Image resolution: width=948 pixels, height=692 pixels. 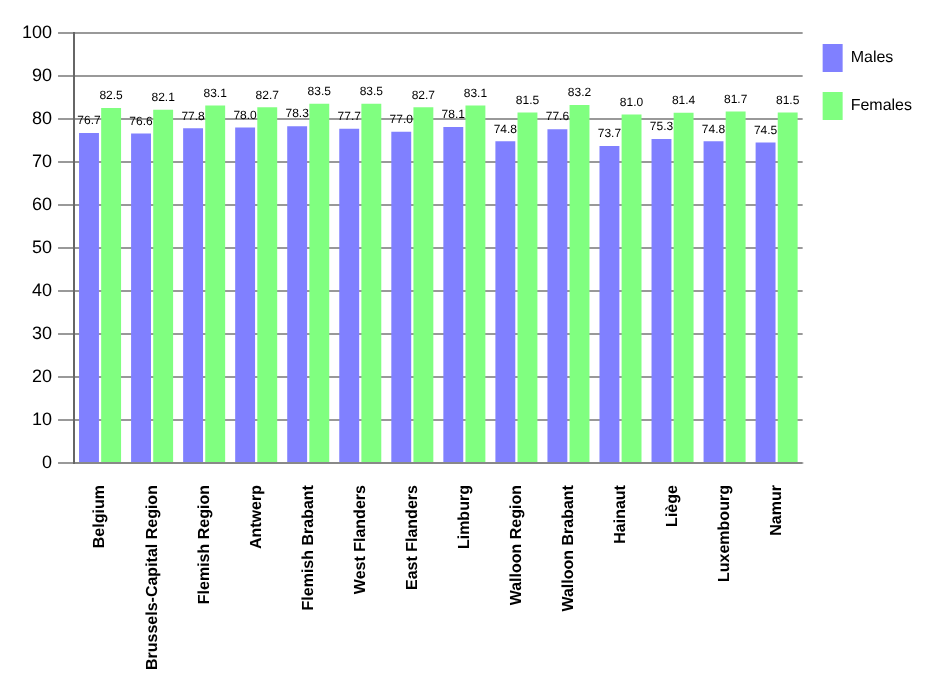 What do you see at coordinates (151, 577) in the screenshot?
I see `x-tick-label: Brussels-Capital Region` at bounding box center [151, 577].